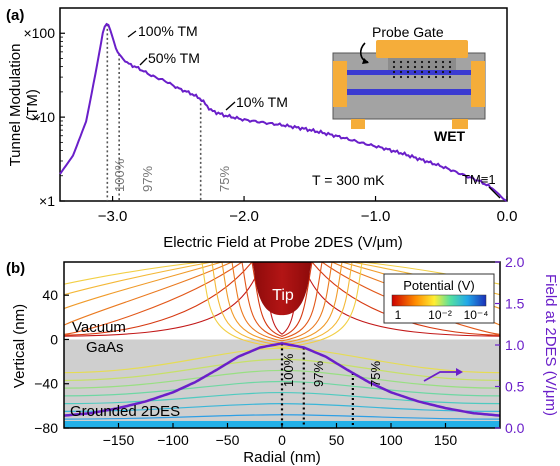  Describe the element at coordinates (439, 376) in the screenshot. I see `right-axis-arrow` at that location.